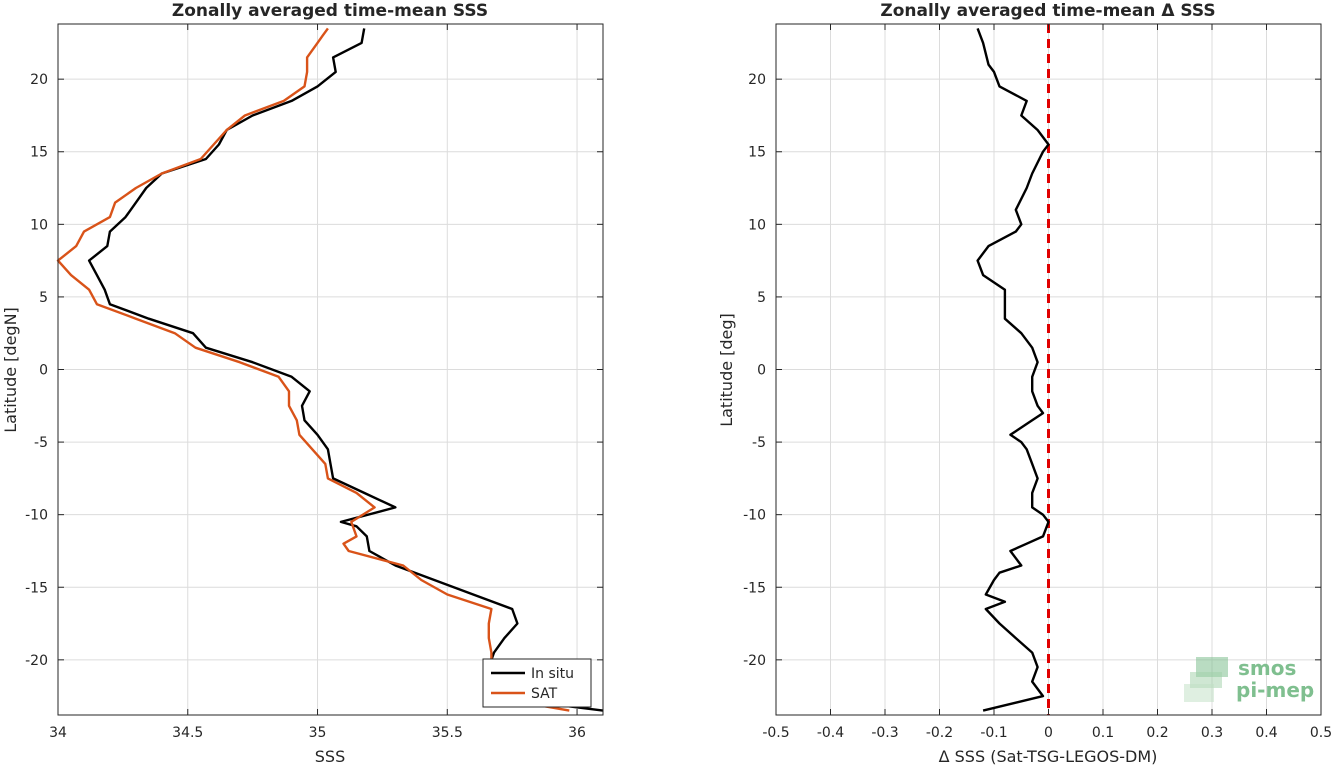  Describe the element at coordinates (330, 11) in the screenshot. I see `left-chart-title: Zonally averaged time-mean SSS` at that location.